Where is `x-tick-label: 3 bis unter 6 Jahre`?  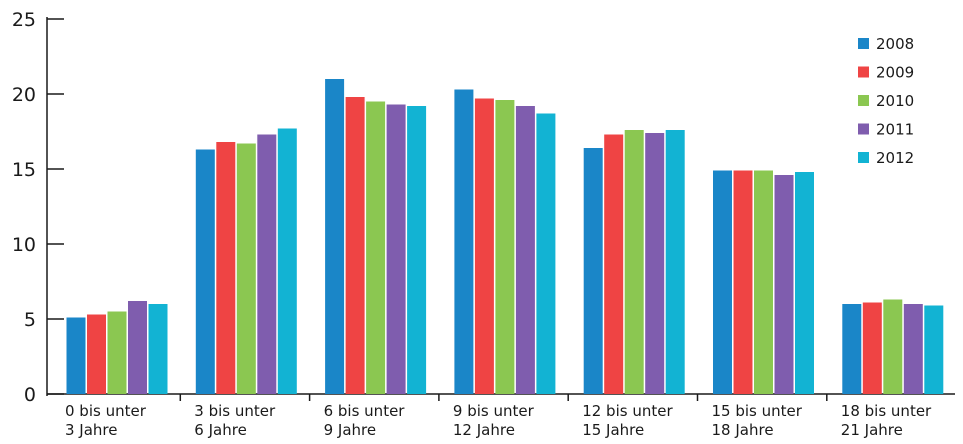 x-tick-label: 3 bis unter 6 Jahre is located at coordinates (235, 420).